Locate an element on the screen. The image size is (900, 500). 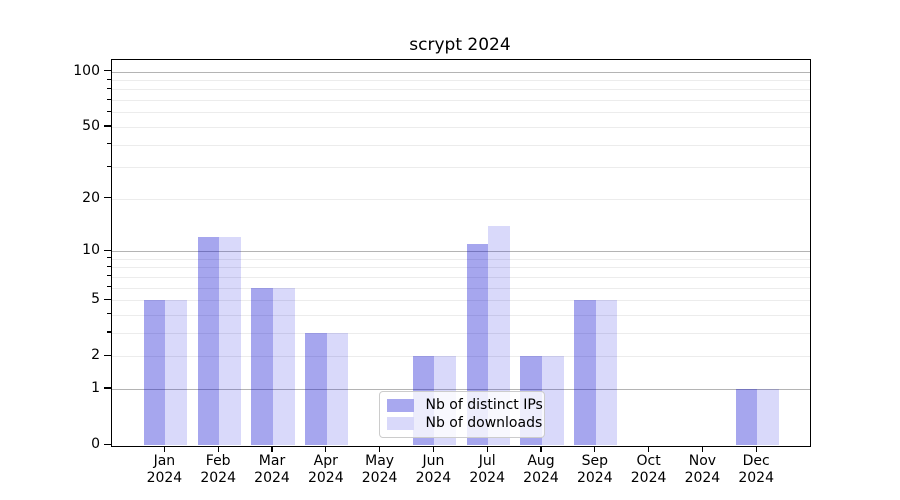
x-tick-label-jan: Jan 2024 is located at coordinates (164, 470).